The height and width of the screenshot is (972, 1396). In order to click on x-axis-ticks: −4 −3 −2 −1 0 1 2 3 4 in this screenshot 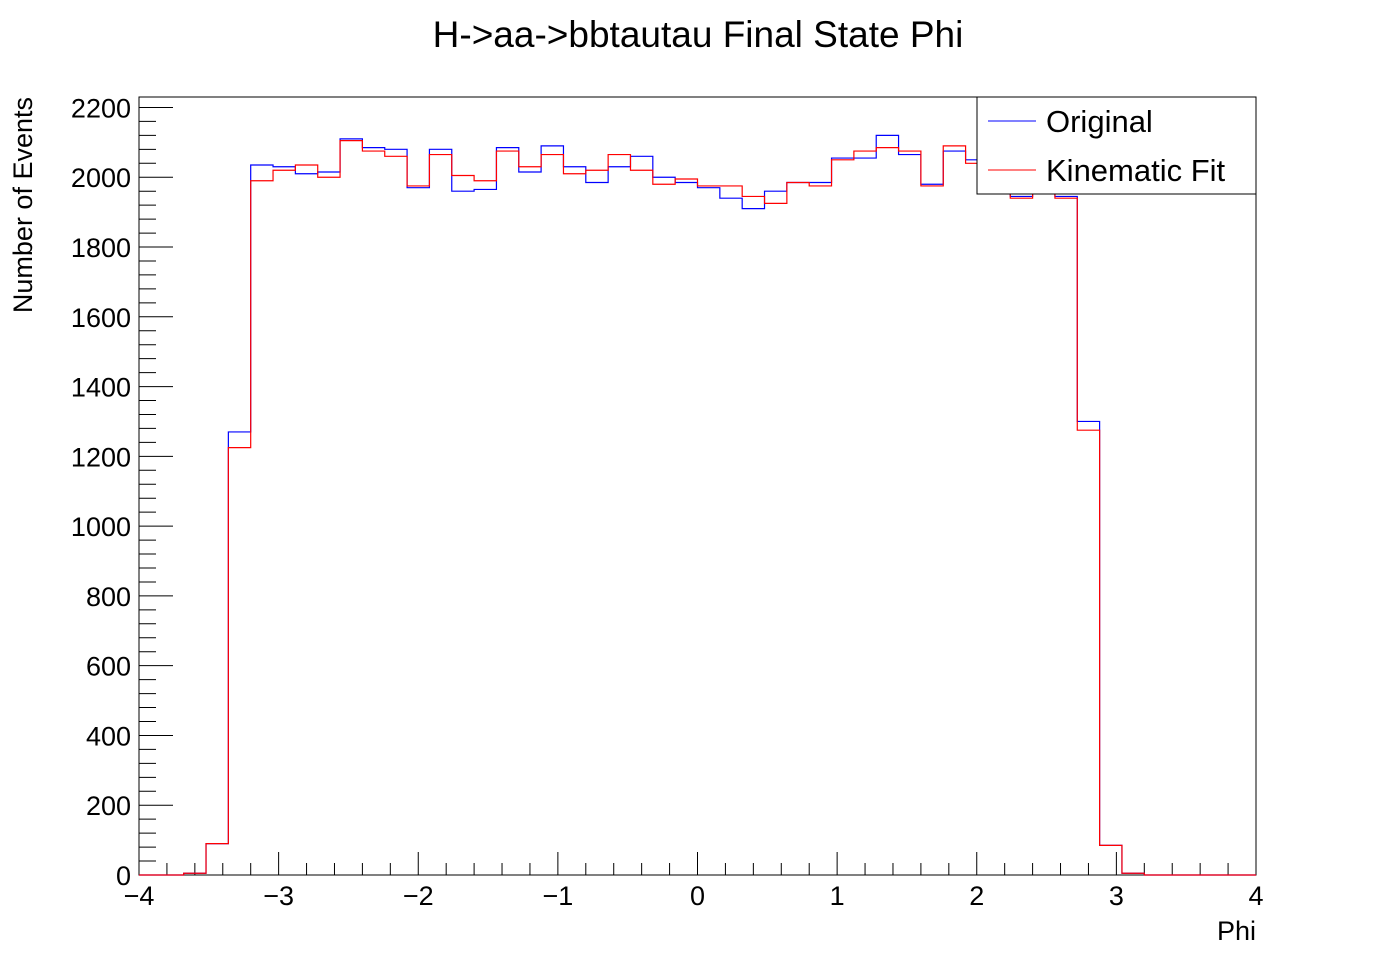, I will do `click(694, 881)`.